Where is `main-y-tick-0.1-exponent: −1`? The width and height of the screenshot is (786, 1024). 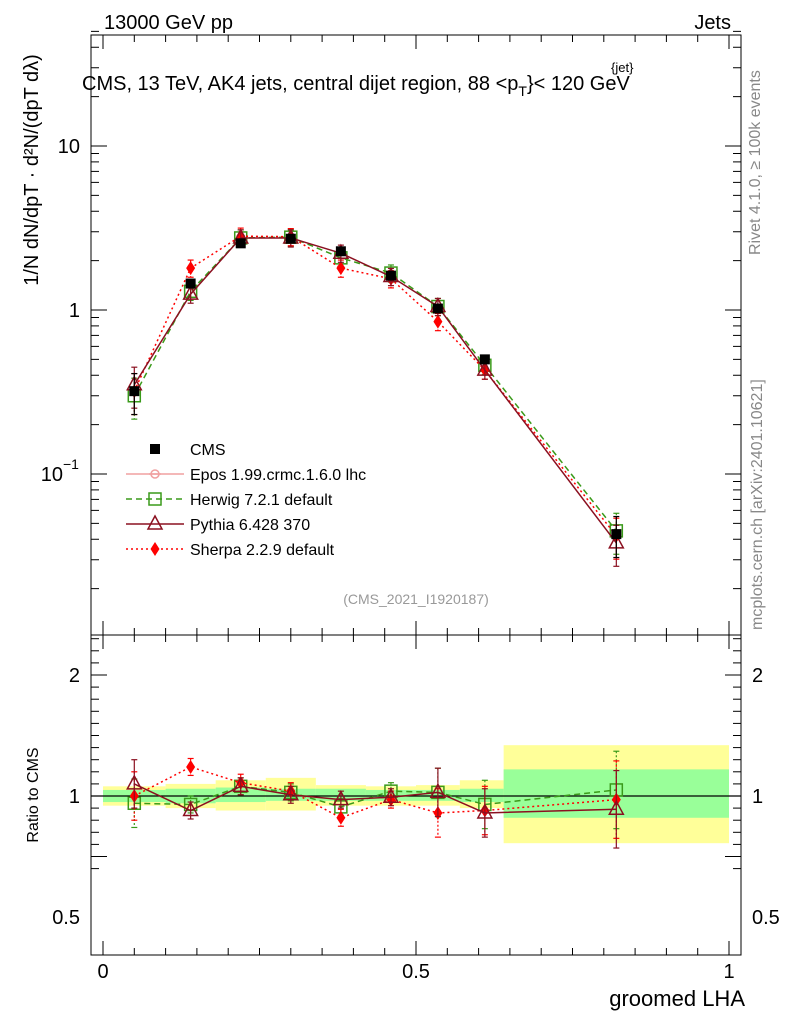 main-y-tick-0.1-exponent: −1 is located at coordinates (71, 464).